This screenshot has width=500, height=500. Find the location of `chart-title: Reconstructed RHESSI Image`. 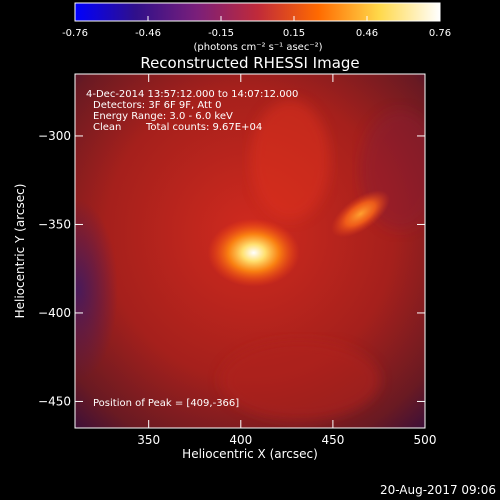

chart-title: Reconstructed RHESSI Image is located at coordinates (249, 63).